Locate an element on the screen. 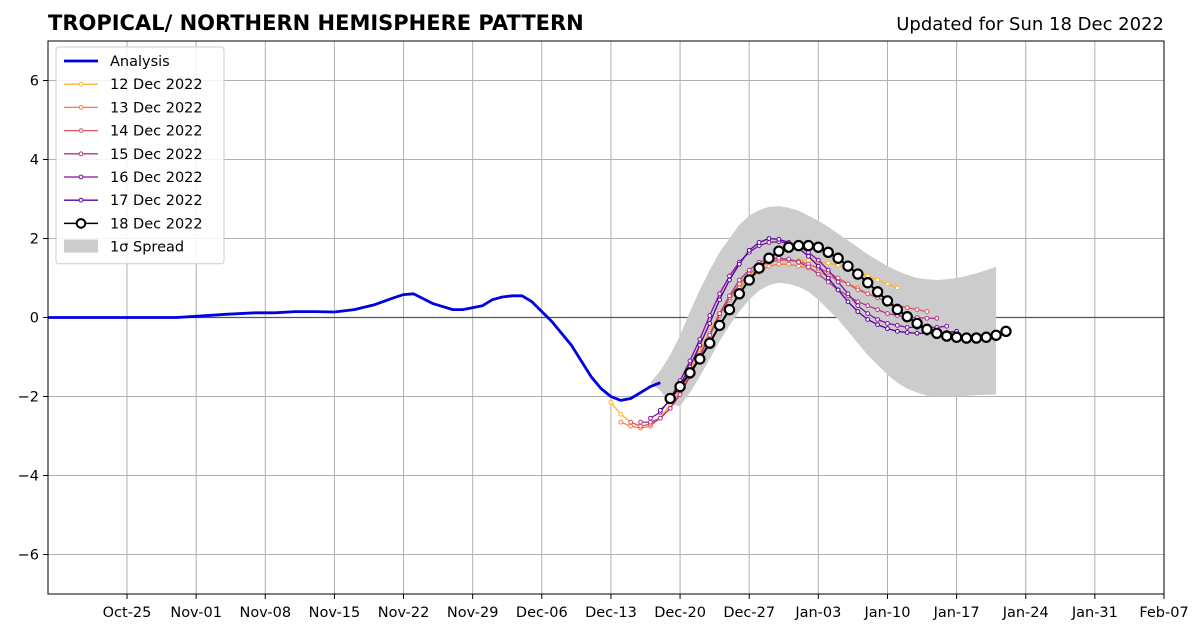 The width and height of the screenshot is (1204, 633). forecast-series is located at coordinates (810, 333).